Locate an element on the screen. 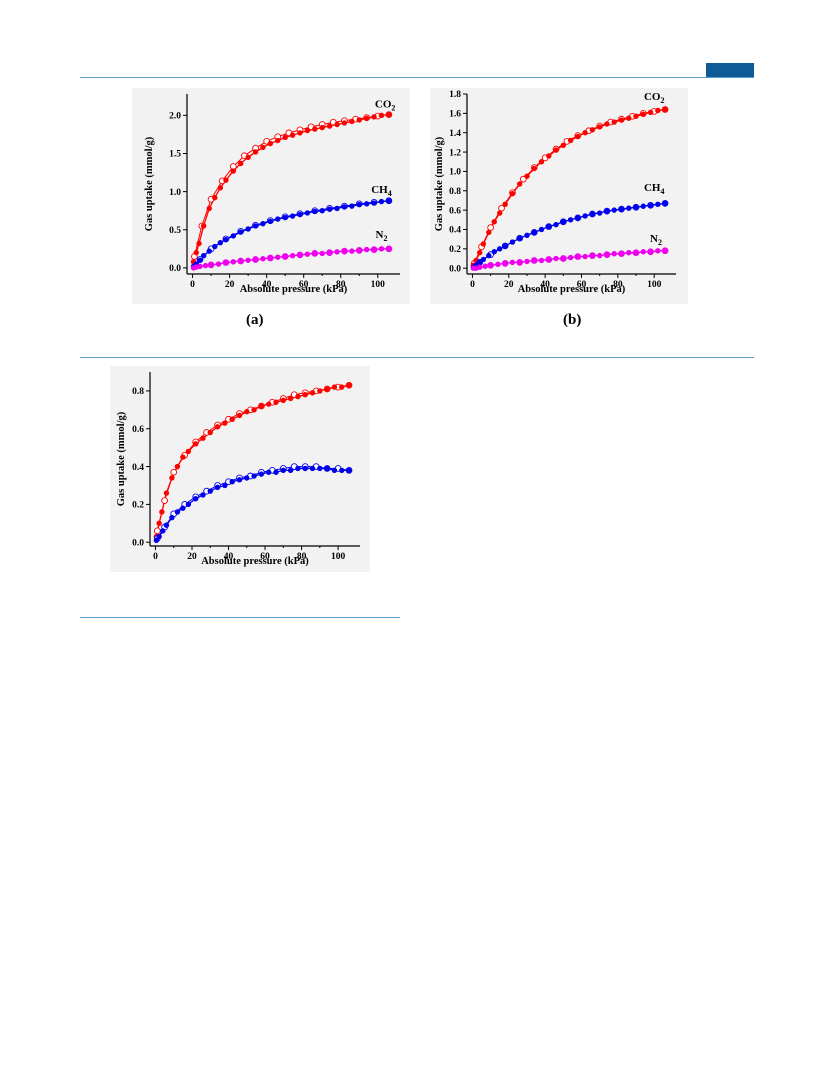  x-tick-label: 20 is located at coordinates (230, 285).